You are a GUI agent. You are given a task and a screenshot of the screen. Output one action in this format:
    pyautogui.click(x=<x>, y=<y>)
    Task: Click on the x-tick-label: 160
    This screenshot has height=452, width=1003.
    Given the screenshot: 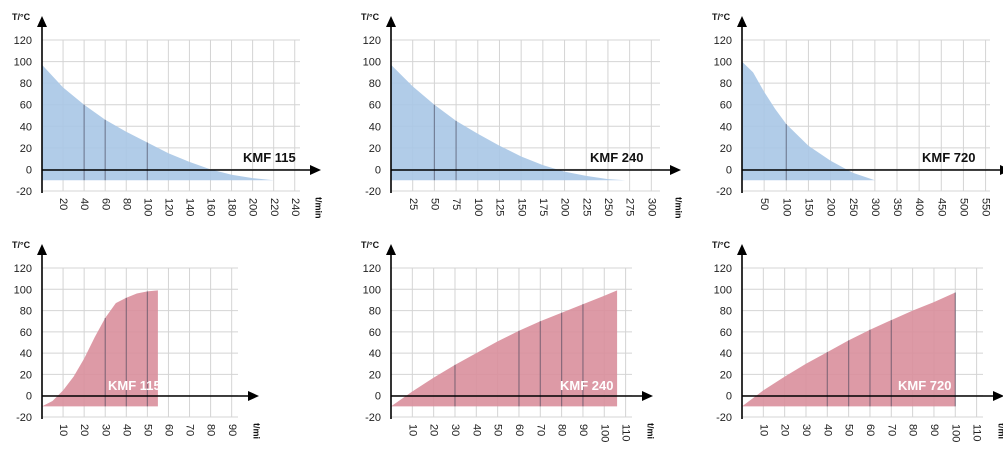 What is the action you would take?
    pyautogui.click(x=211, y=207)
    